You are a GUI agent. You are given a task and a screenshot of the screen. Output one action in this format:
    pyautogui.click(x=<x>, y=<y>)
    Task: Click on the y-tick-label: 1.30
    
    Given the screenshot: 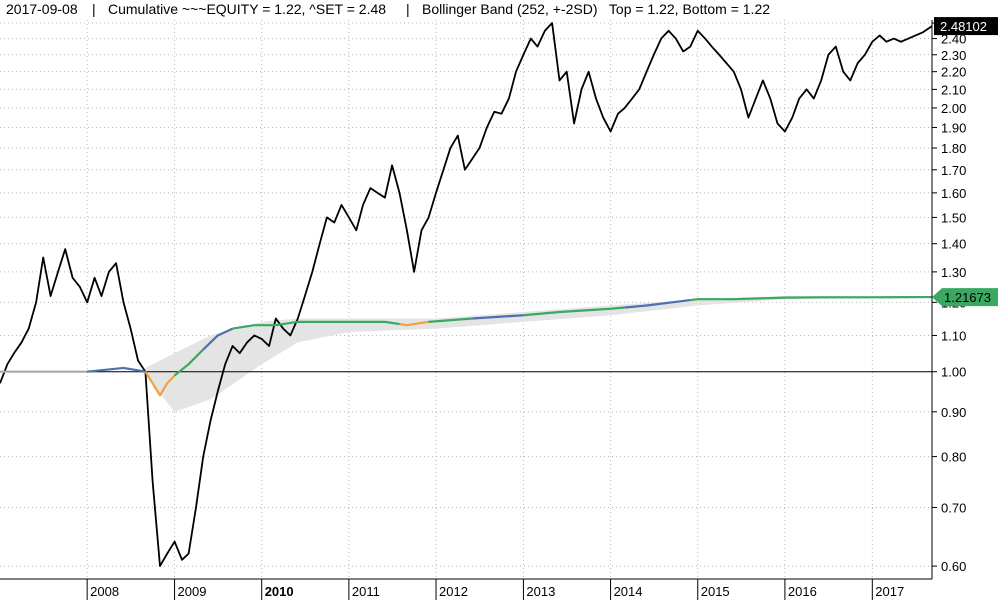 What is the action you would take?
    pyautogui.click(x=953, y=272)
    